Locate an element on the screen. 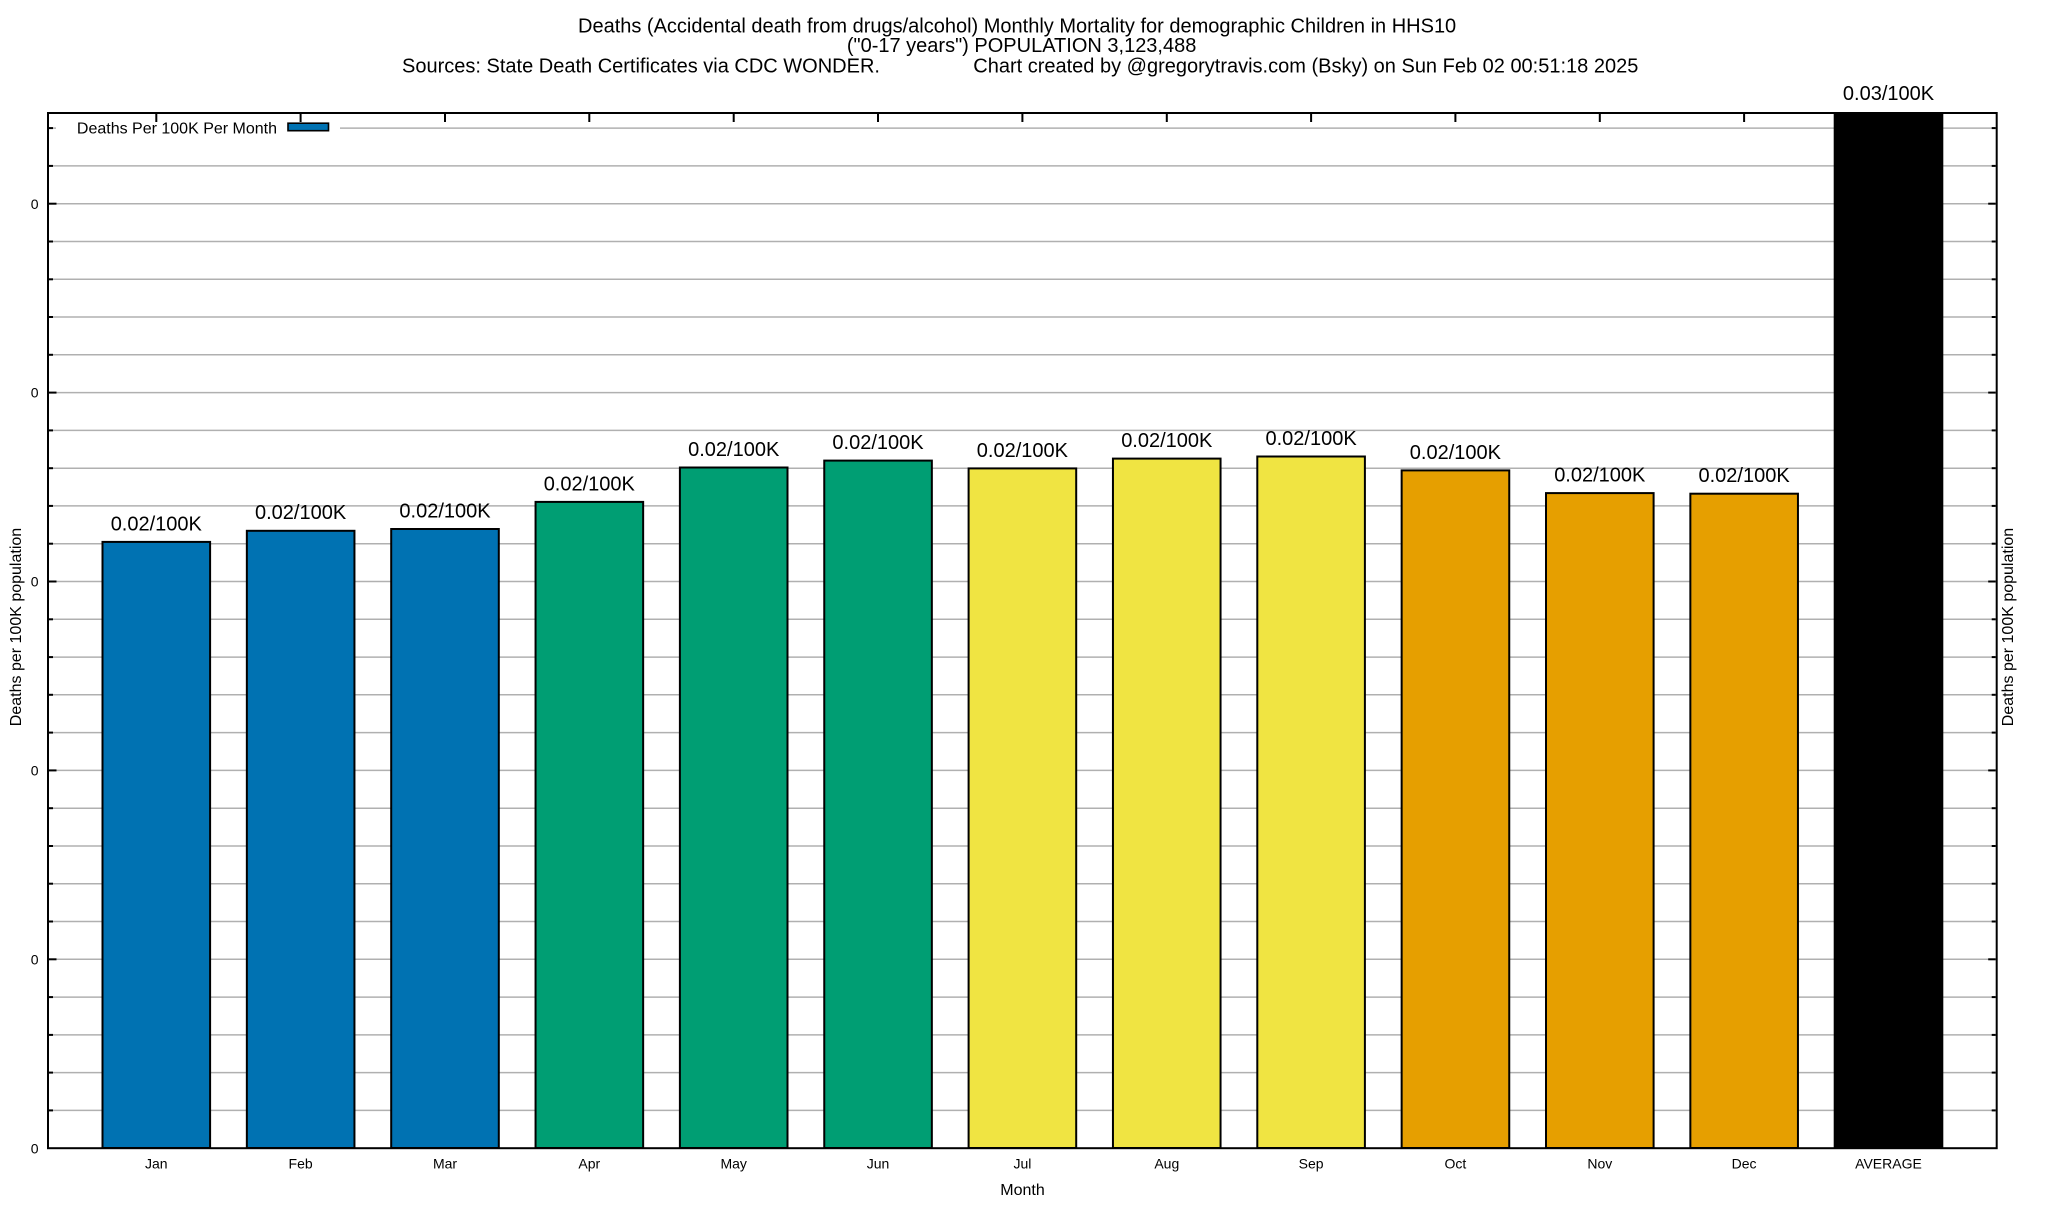 This screenshot has width=2048, height=1205. svg-text: Nov is located at coordinates (1599, 1164).